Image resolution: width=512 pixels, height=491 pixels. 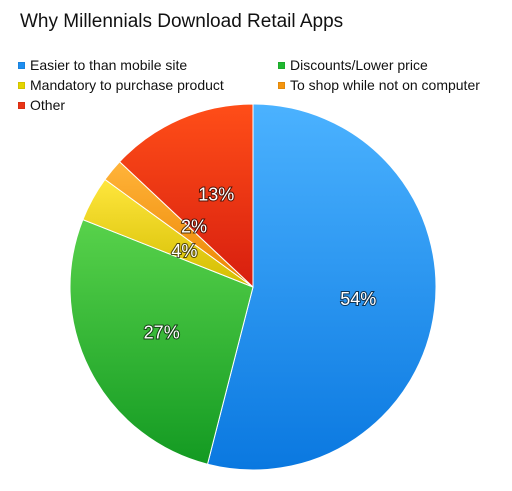 What do you see at coordinates (359, 65) in the screenshot?
I see `legend-label-discounts: Discounts/Lower price` at bounding box center [359, 65].